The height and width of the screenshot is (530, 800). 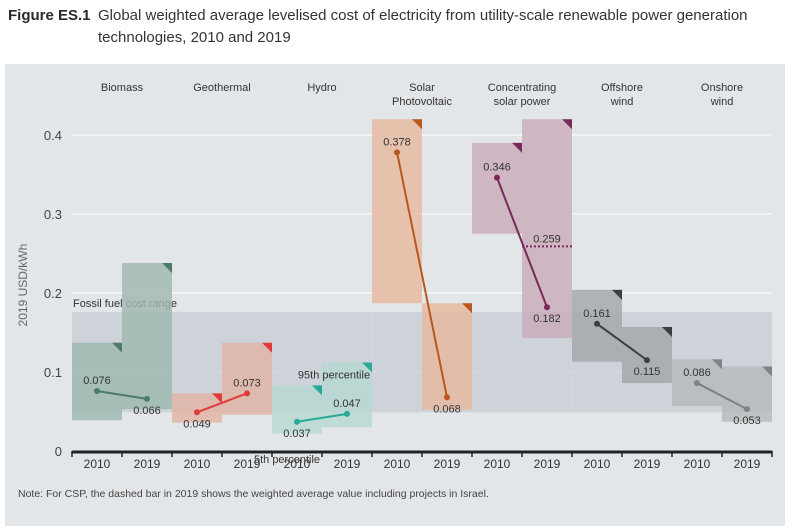 I want to click on y-tick-label: 0.4, so click(x=53, y=135).